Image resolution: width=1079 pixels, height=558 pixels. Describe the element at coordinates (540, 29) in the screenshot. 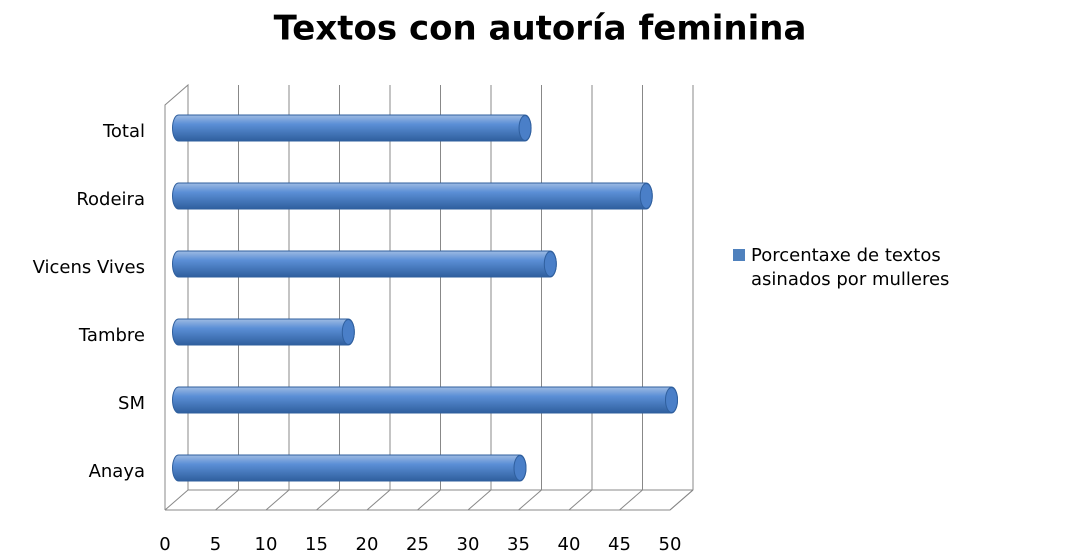

I see `chart-title: Textos con autoría feminina` at that location.